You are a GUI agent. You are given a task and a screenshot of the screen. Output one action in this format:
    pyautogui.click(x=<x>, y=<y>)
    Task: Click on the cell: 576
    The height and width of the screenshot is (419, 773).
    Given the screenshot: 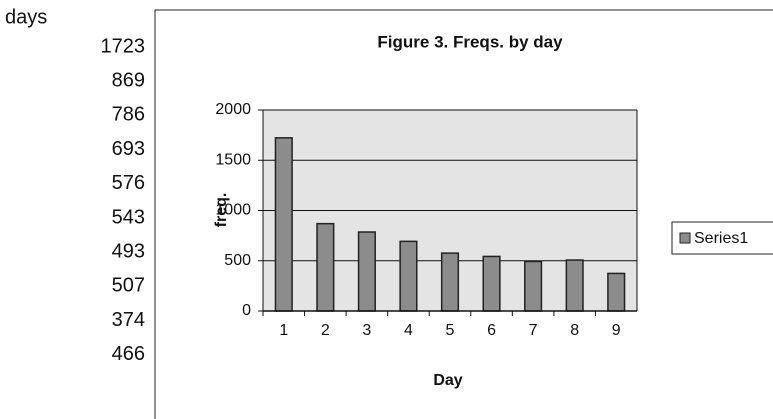 What is the action you would take?
    pyautogui.click(x=128, y=183)
    